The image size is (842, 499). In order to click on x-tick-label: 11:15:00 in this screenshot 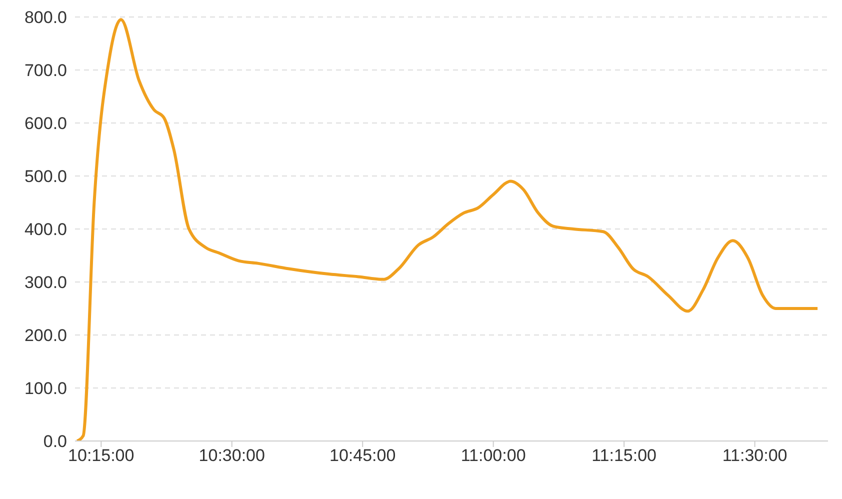, I will do `click(624, 456)`.